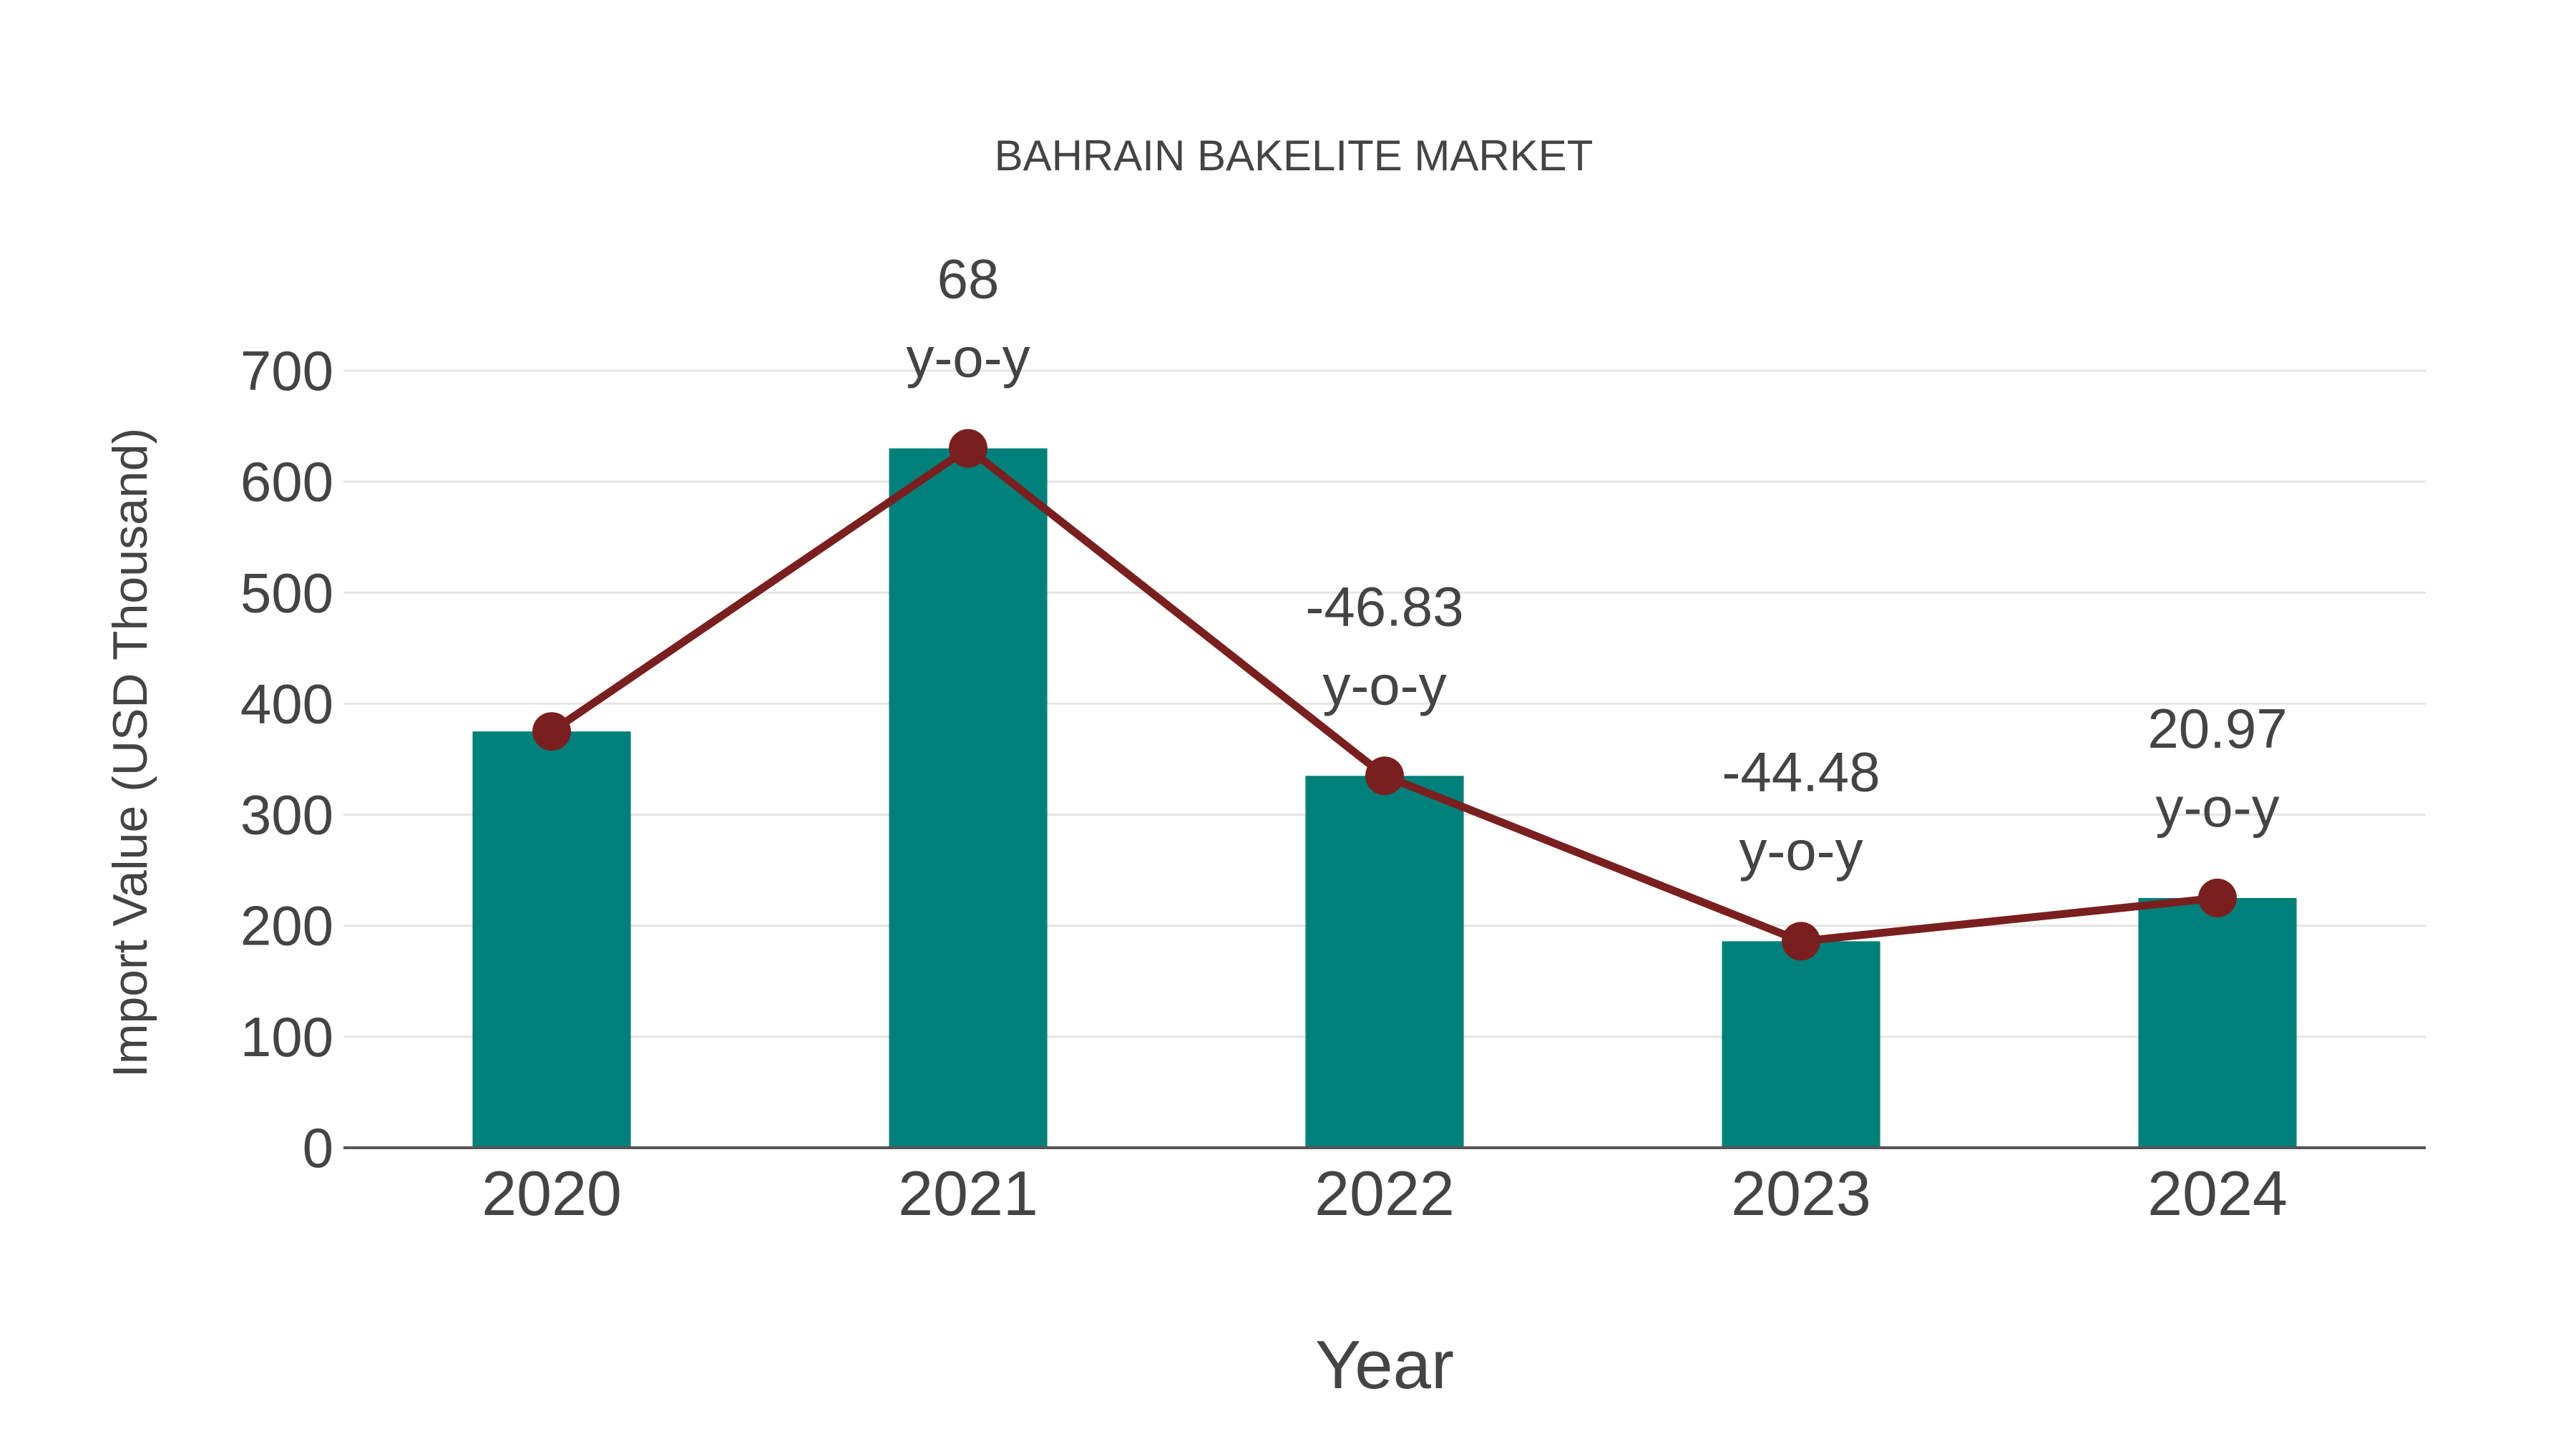 This screenshot has width=2576, height=1449. What do you see at coordinates (286, 815) in the screenshot?
I see `y-tick-label: 300` at bounding box center [286, 815].